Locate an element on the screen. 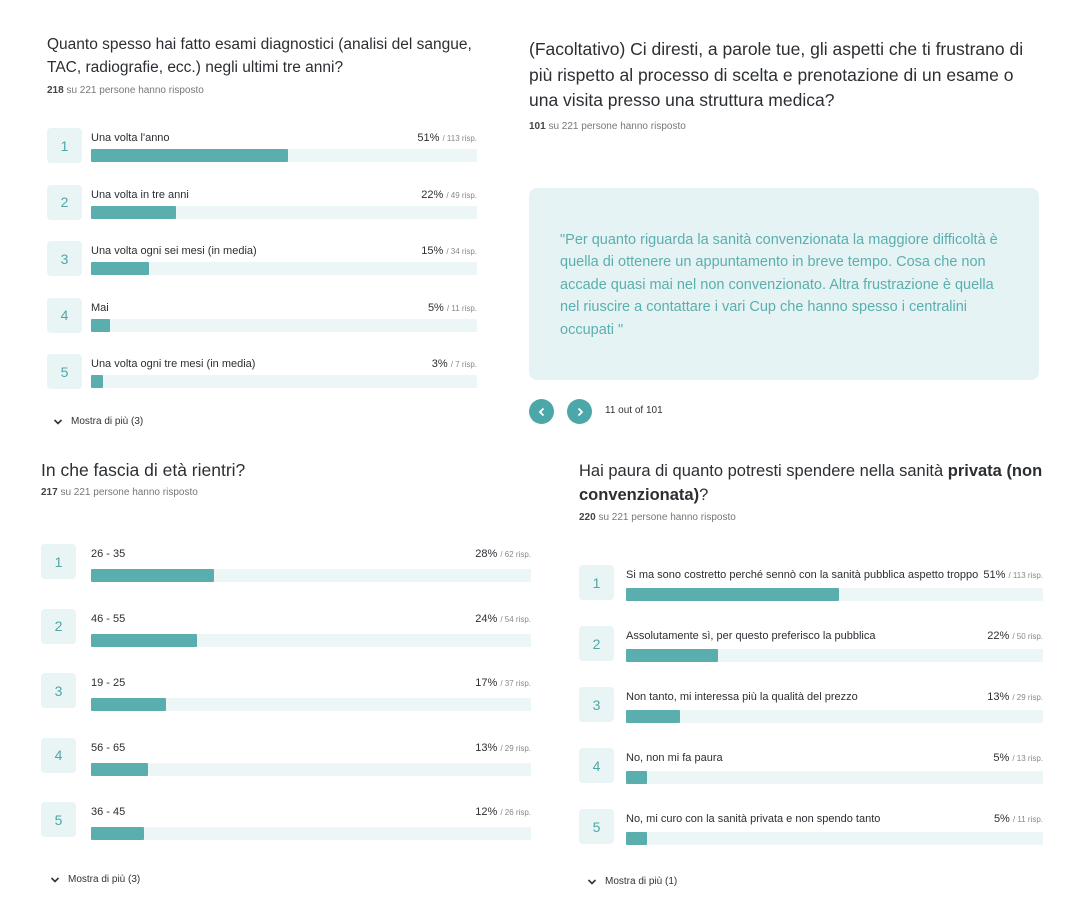  response-count: 218 su 221 persone hanno risposto is located at coordinates (262, 90).